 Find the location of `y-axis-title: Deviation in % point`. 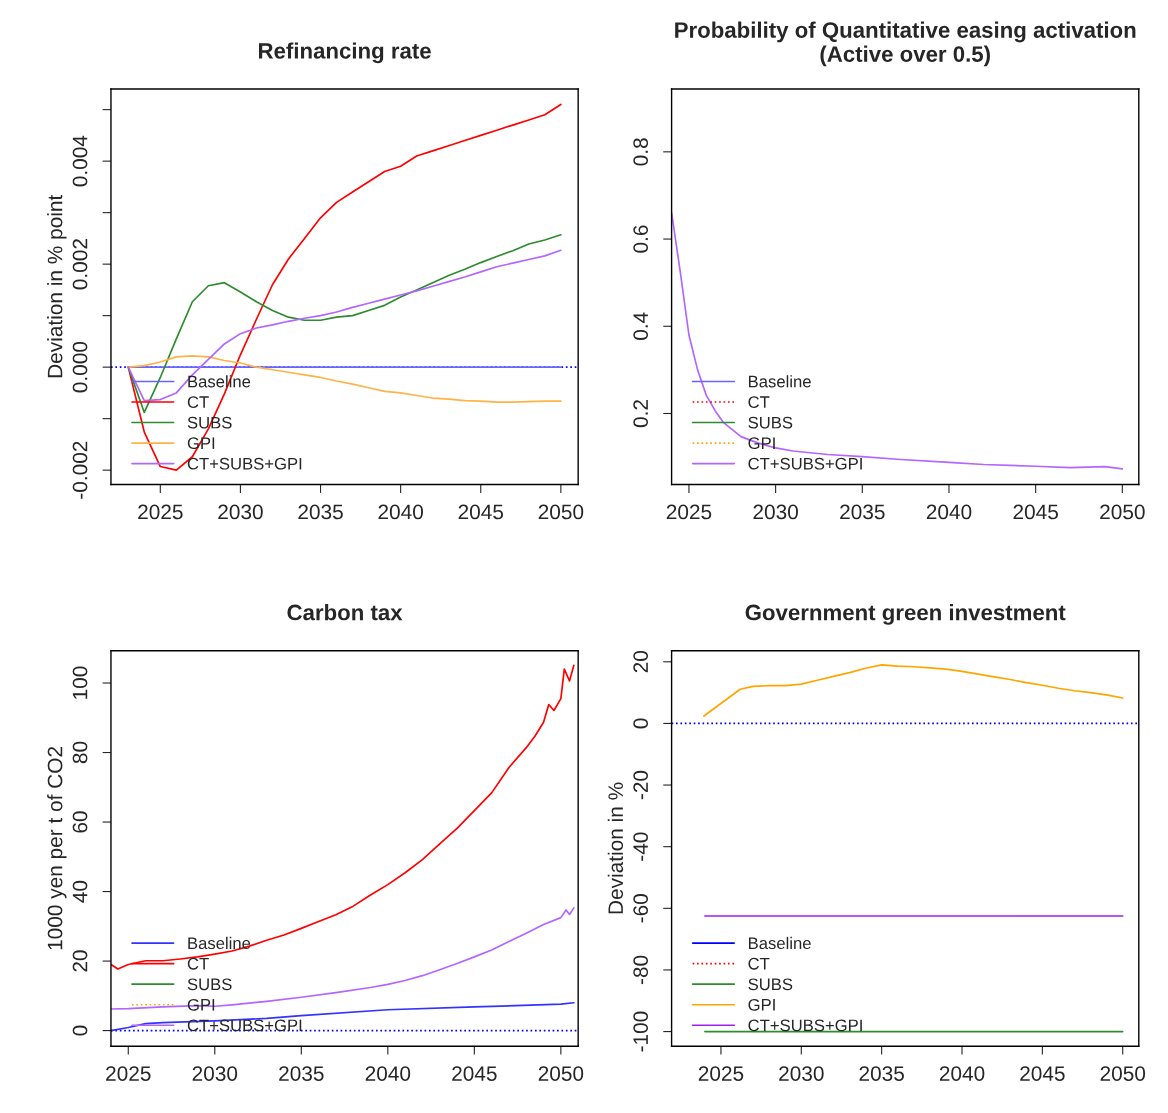

y-axis-title: Deviation in % point is located at coordinates (57, 286).